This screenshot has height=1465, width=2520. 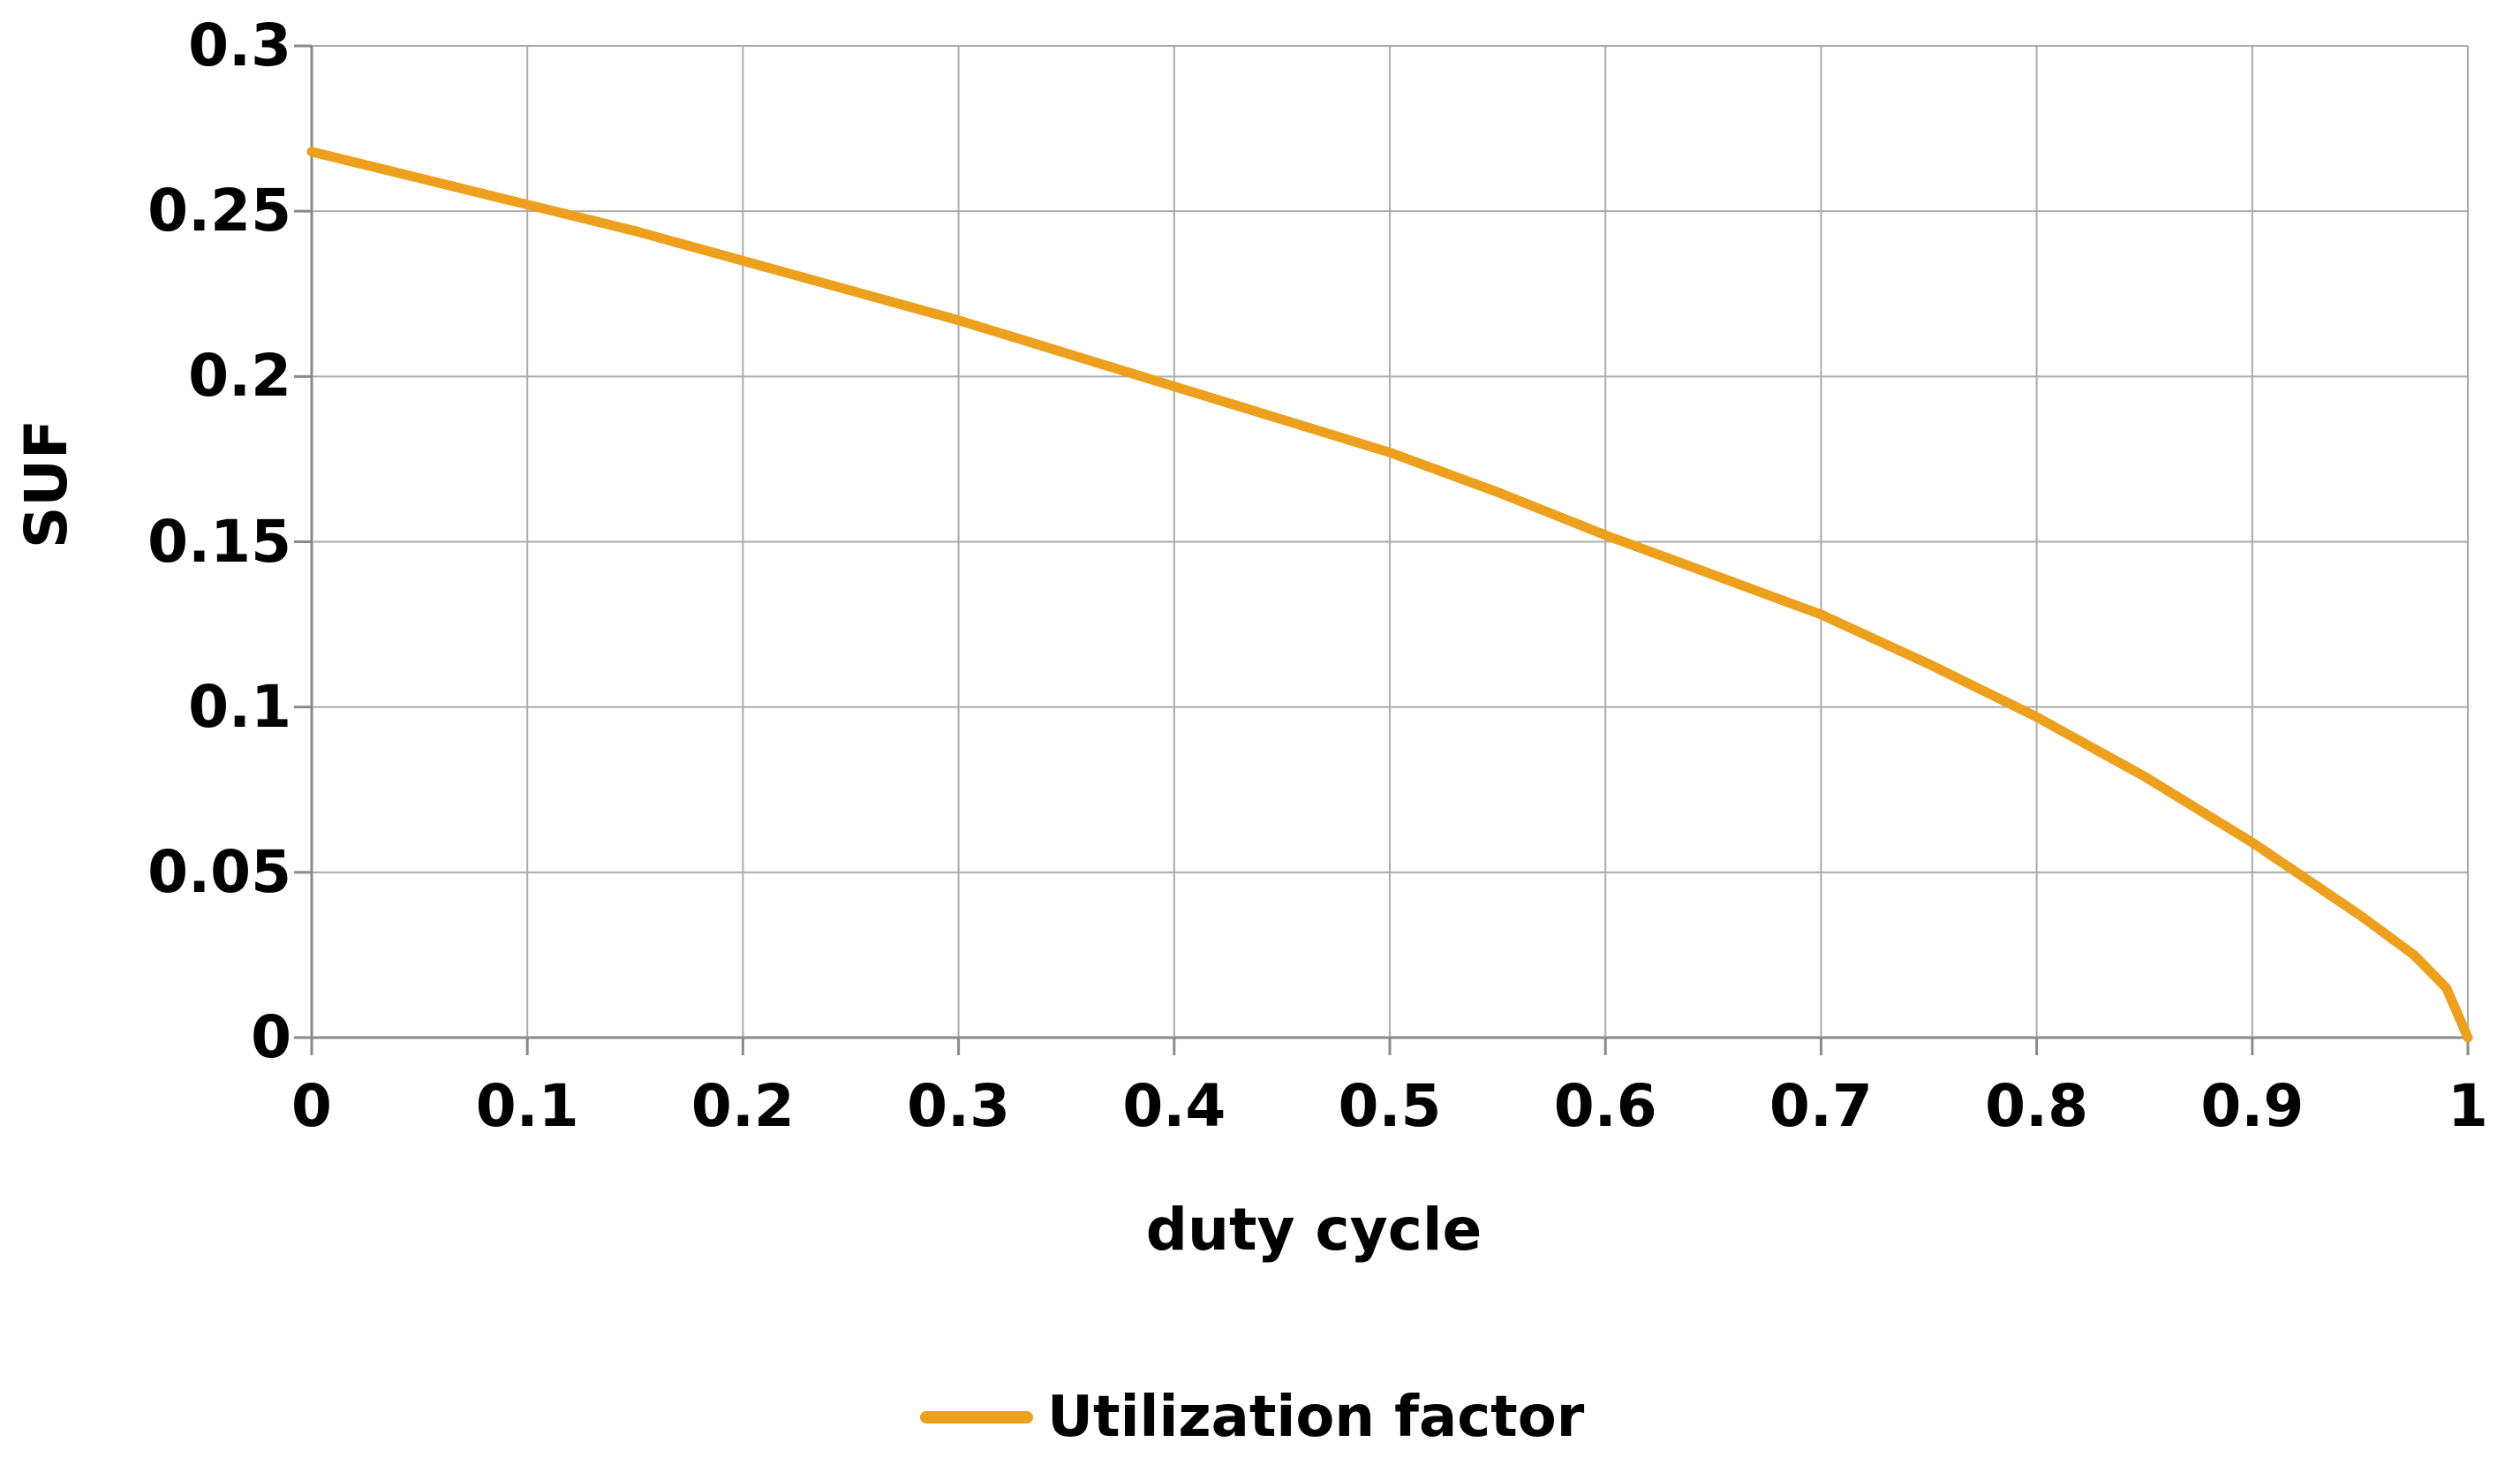 I want to click on y-axis-title: SUF, so click(x=46, y=484).